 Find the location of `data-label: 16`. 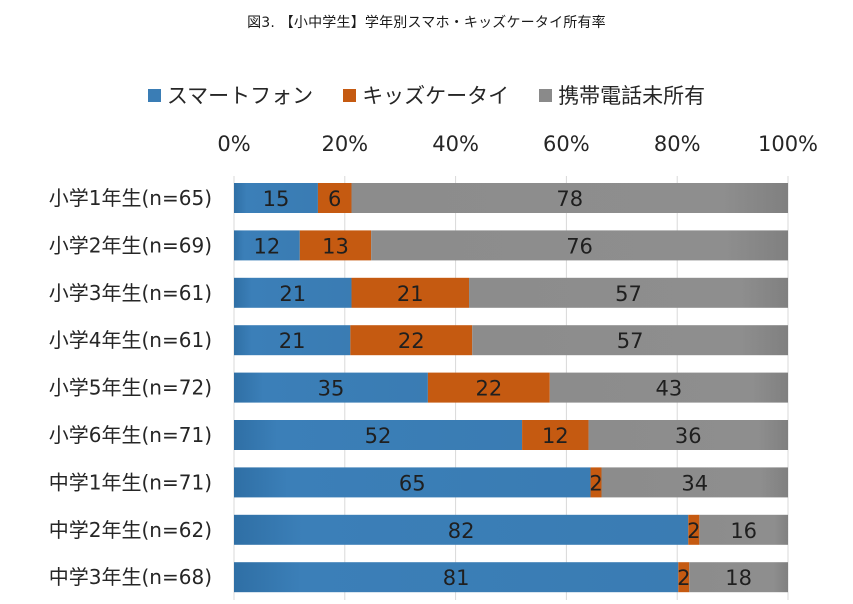

data-label: 16 is located at coordinates (743, 531).